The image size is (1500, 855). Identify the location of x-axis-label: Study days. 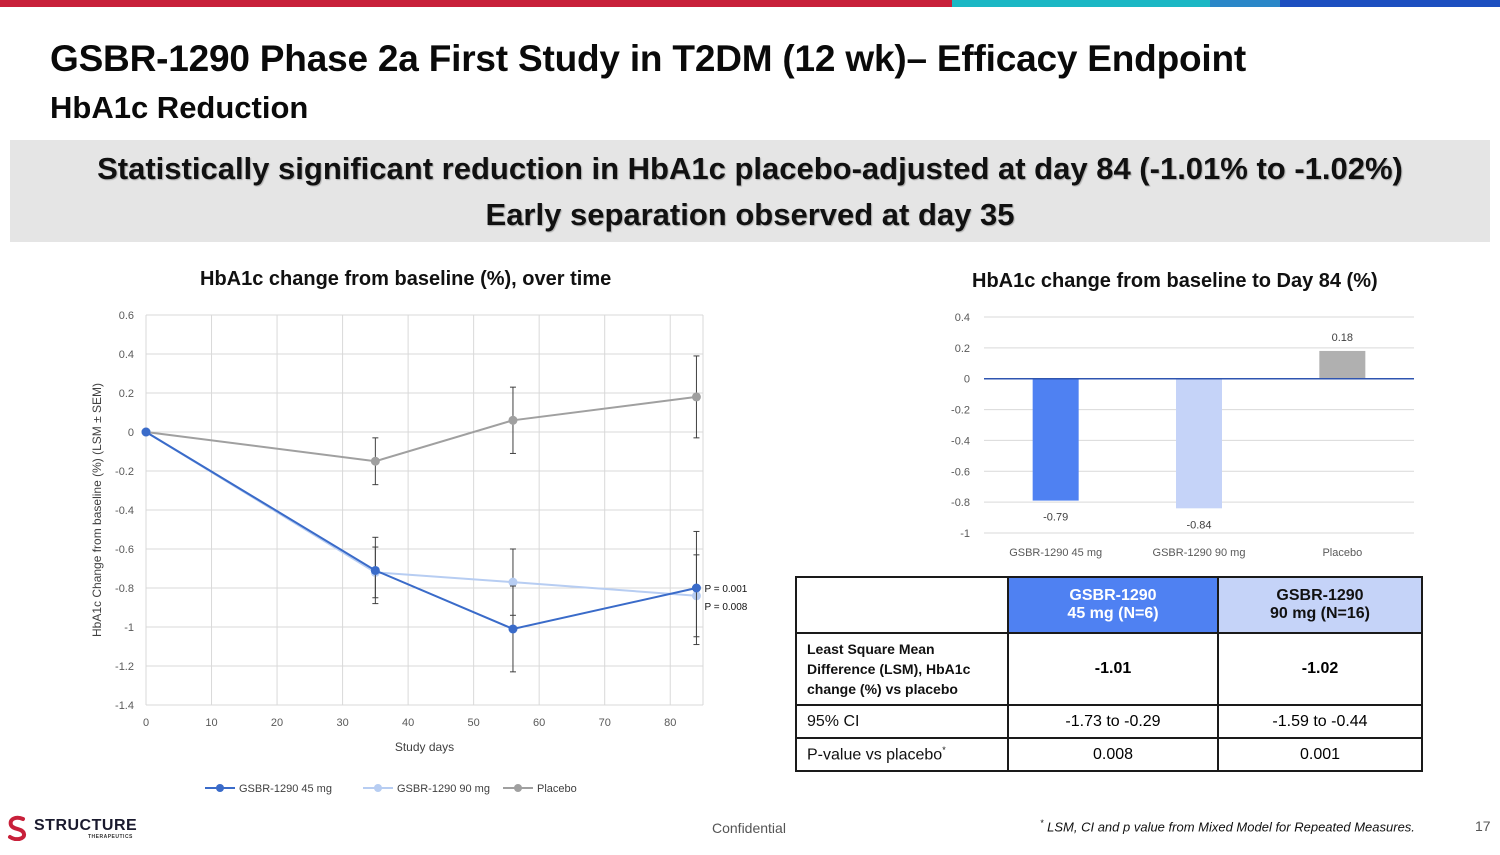
(424, 747).